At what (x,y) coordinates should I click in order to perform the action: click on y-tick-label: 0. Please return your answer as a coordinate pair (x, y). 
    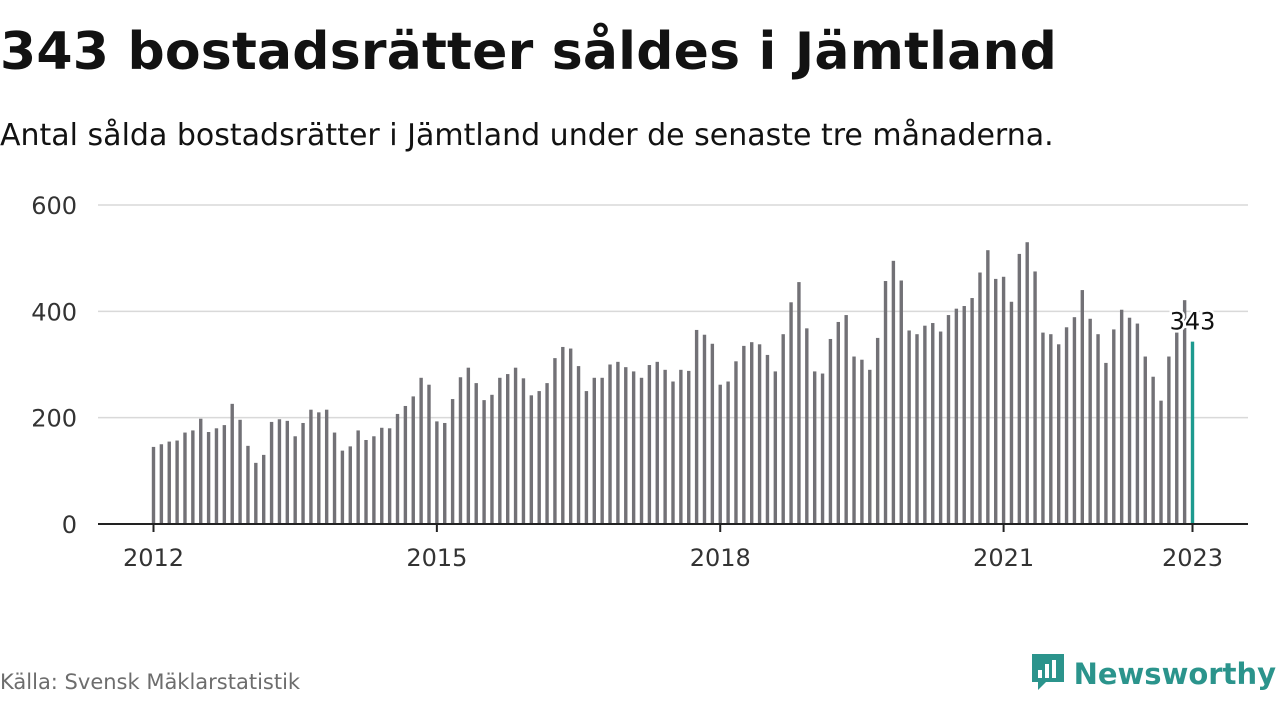
    Looking at the image, I should click on (69, 525).